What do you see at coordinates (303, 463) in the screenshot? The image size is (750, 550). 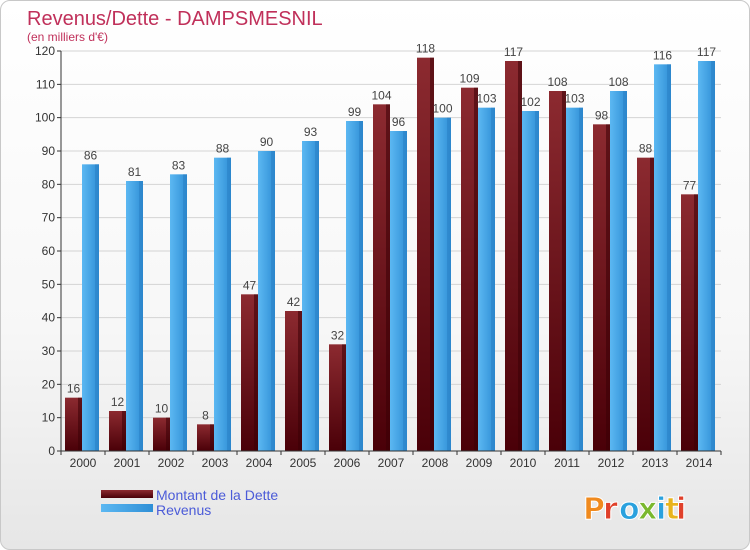 I see `x-tick-label: 2005` at bounding box center [303, 463].